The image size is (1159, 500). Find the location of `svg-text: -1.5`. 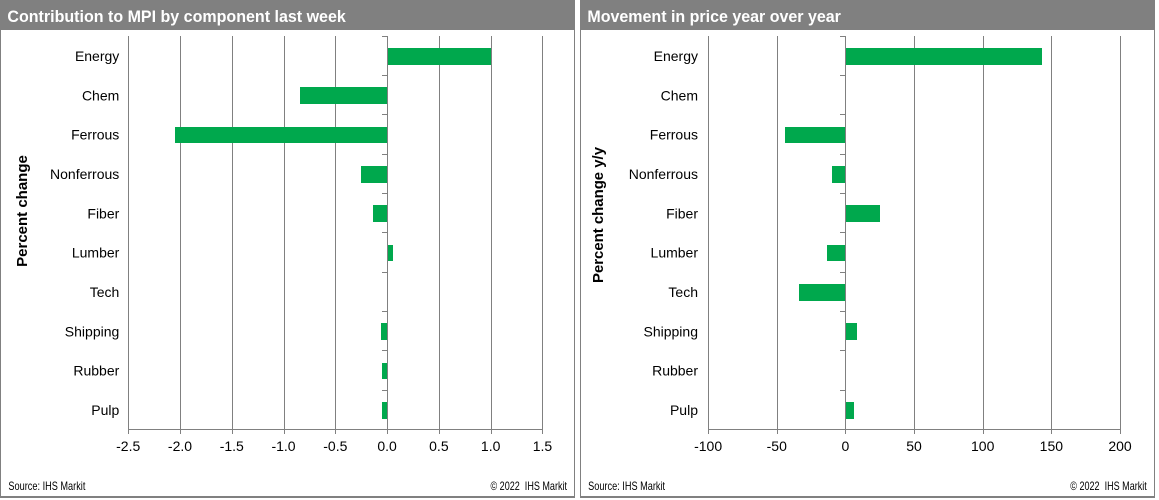

svg-text: -1.5 is located at coordinates (232, 446).